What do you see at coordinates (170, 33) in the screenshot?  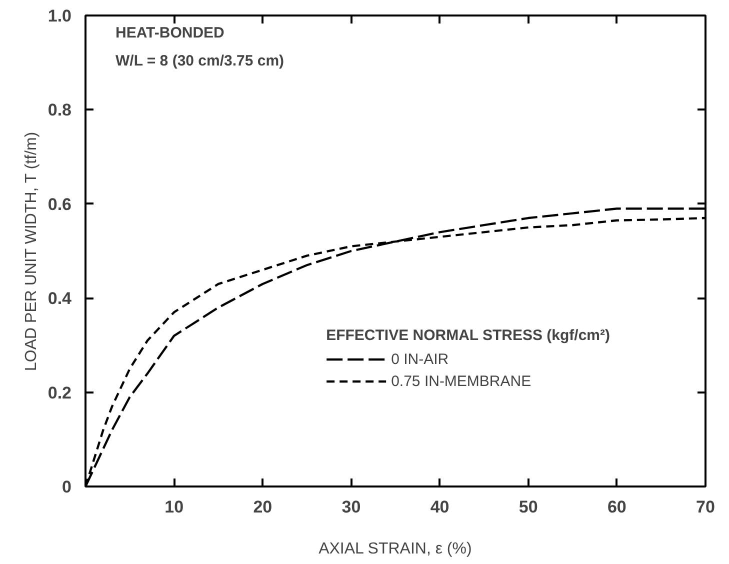 I see `annotation: HEAT-BONDED` at bounding box center [170, 33].